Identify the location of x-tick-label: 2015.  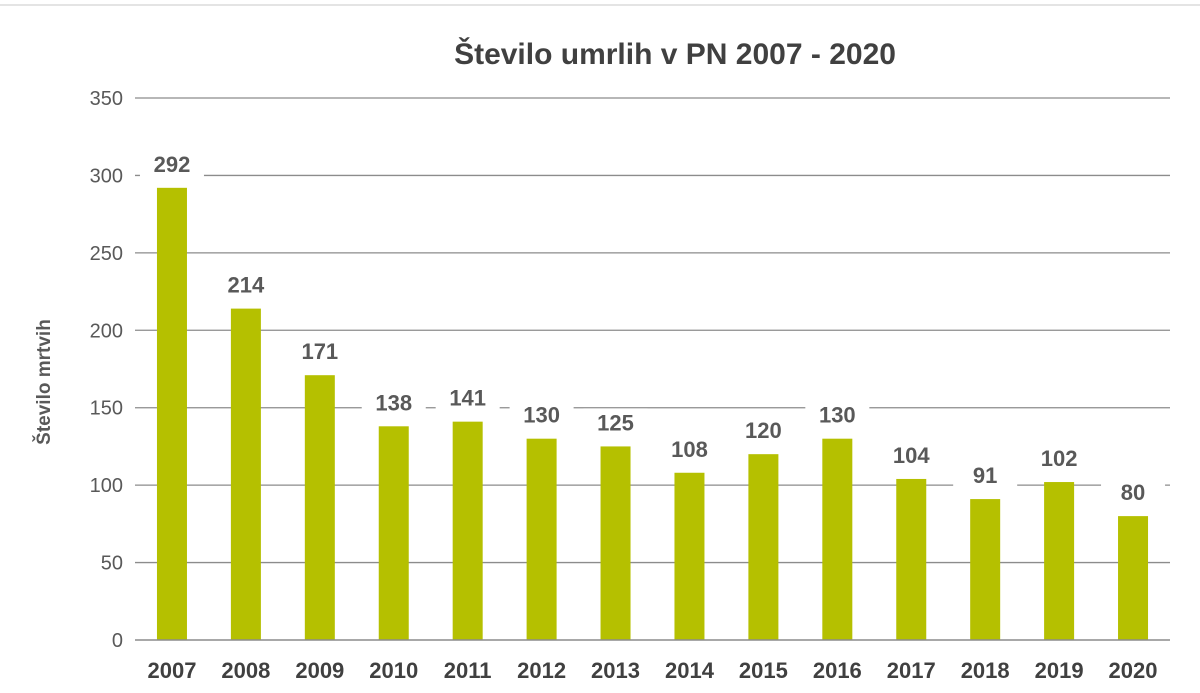
(763, 670).